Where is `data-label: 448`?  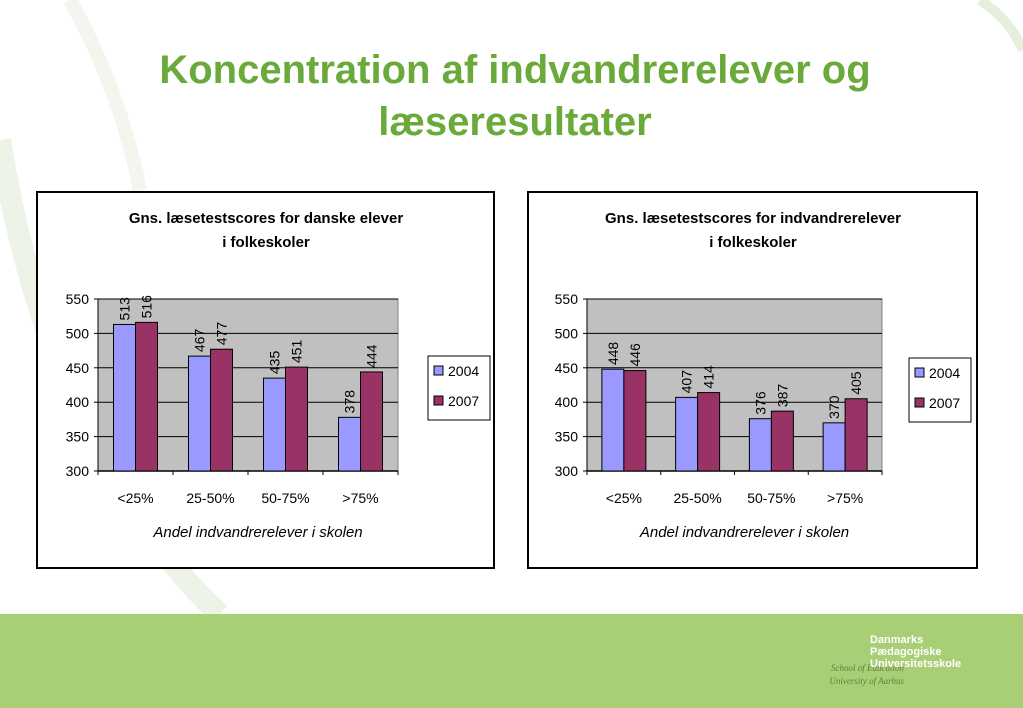 data-label: 448 is located at coordinates (613, 354).